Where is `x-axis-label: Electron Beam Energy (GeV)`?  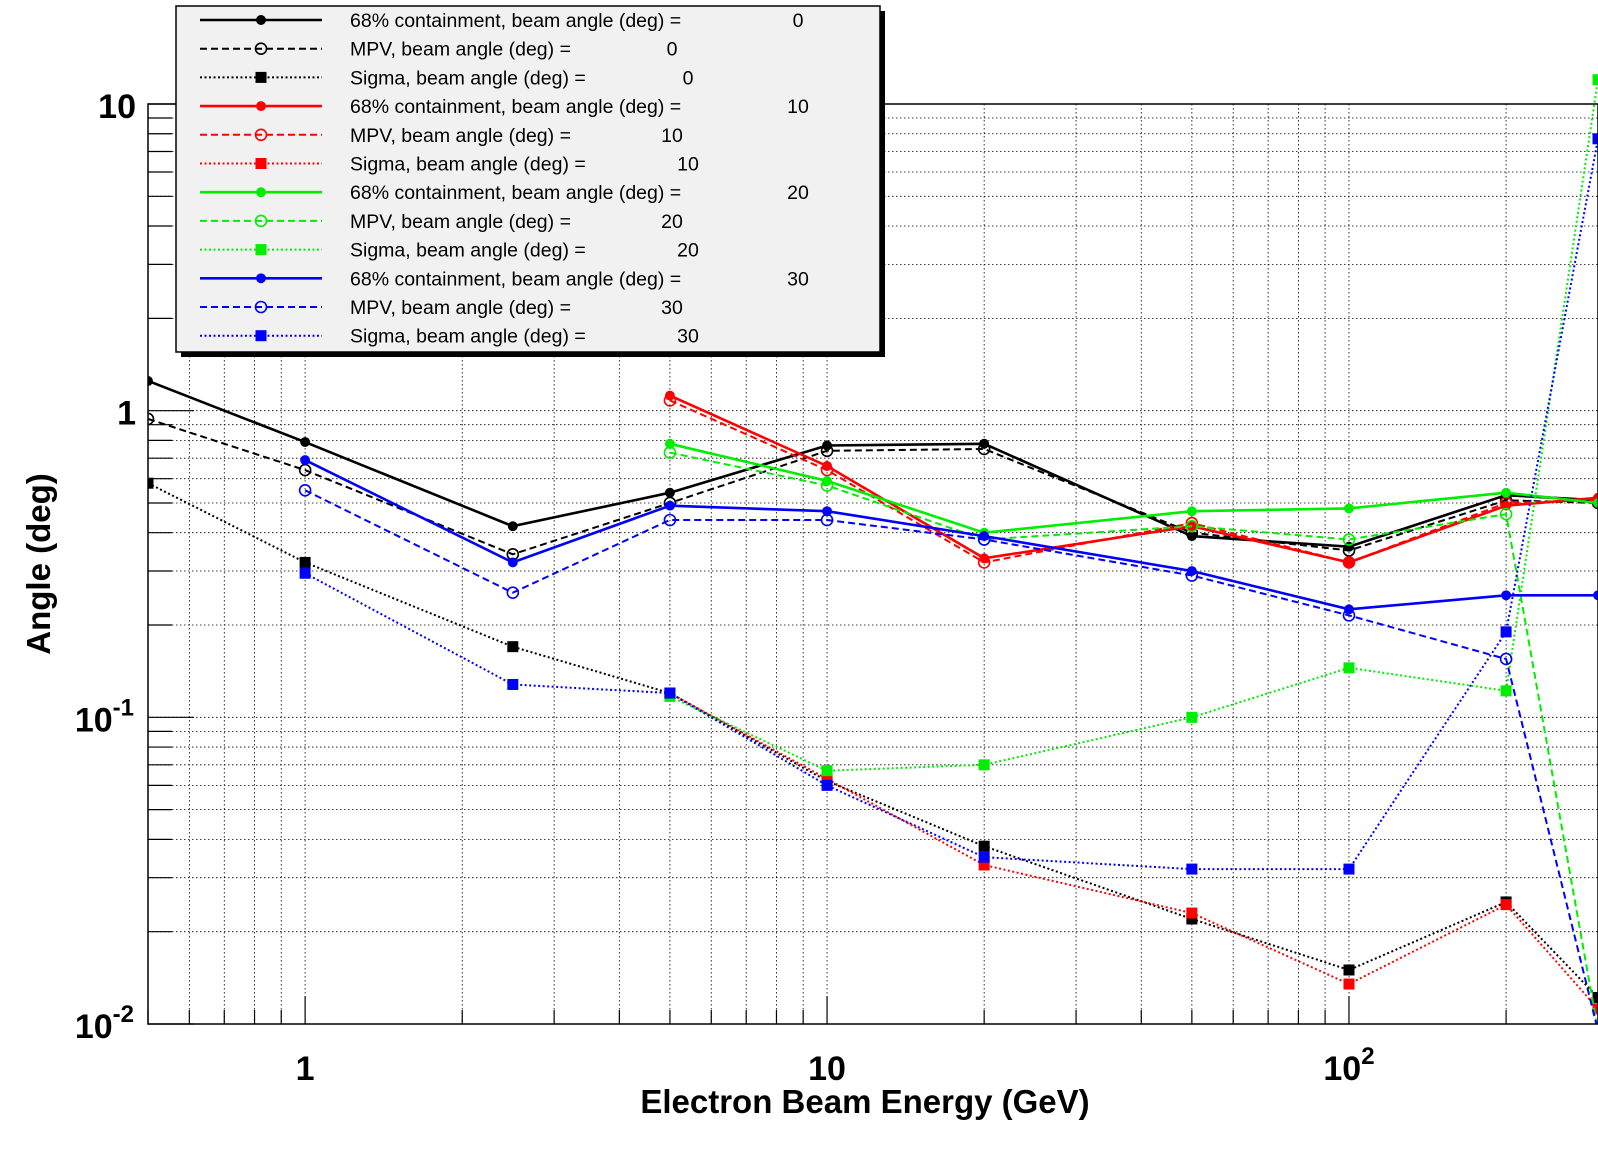
x-axis-label: Electron Beam Energy (GeV) is located at coordinates (864, 1101).